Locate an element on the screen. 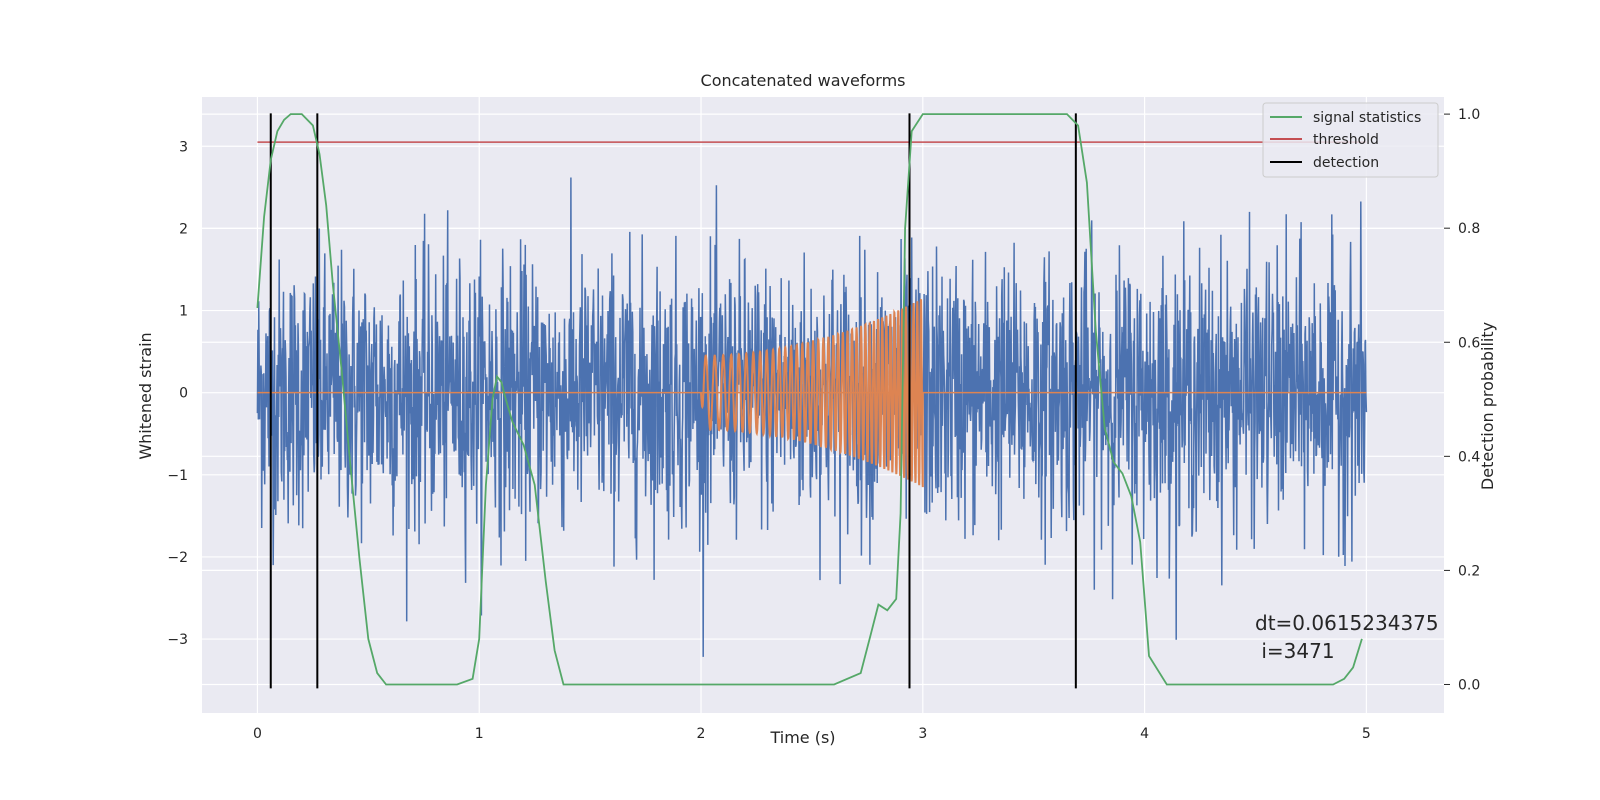  x-tick-label: 4 is located at coordinates (1144, 734).